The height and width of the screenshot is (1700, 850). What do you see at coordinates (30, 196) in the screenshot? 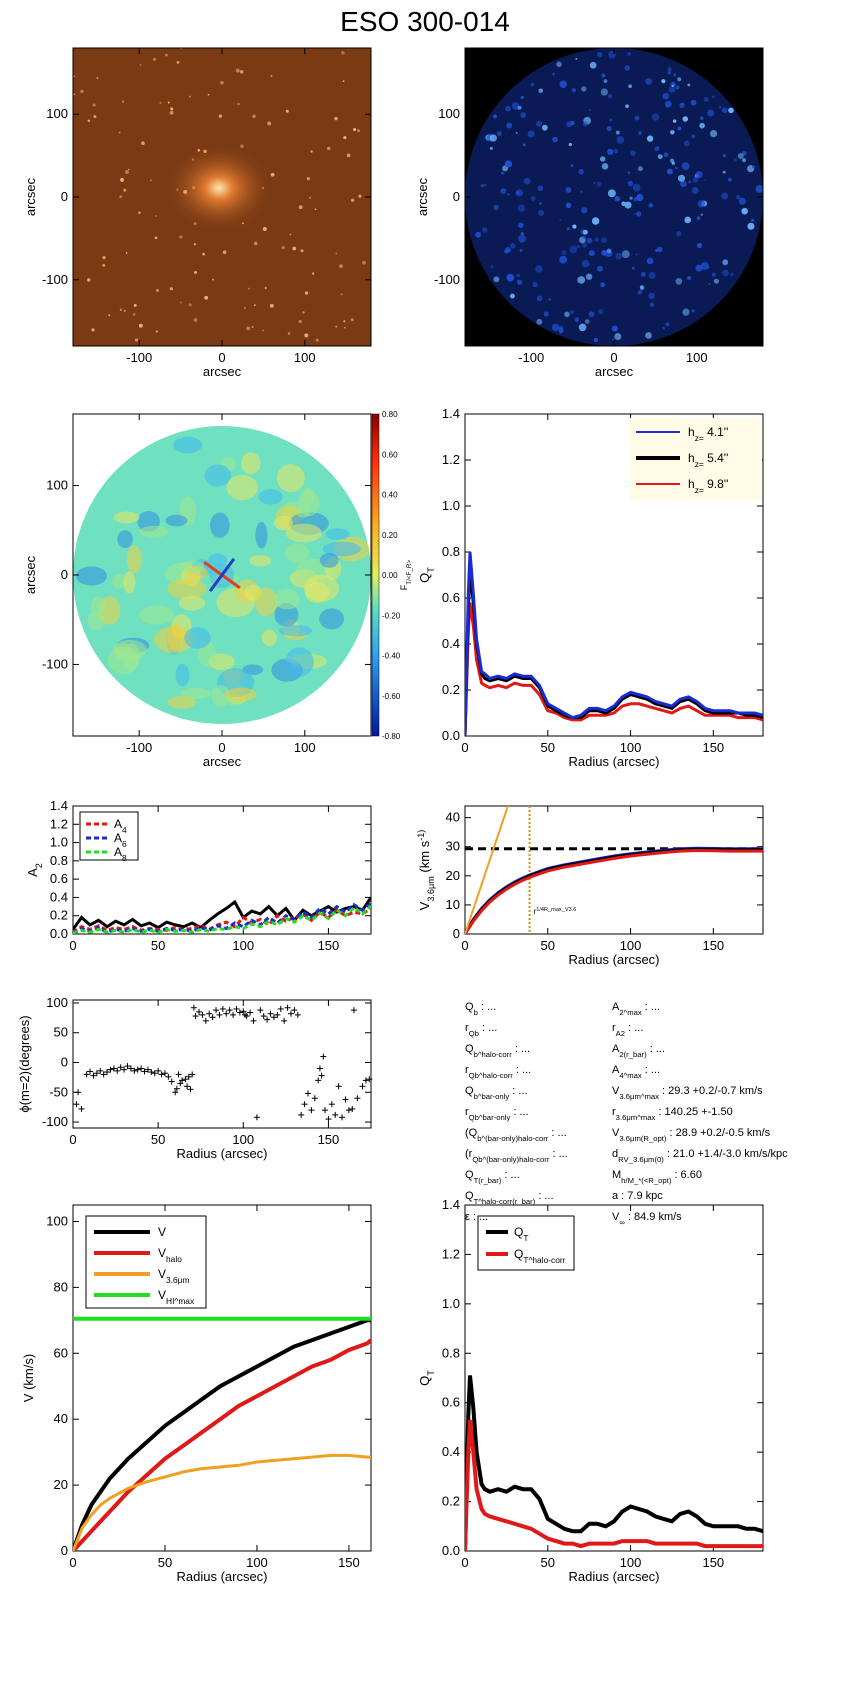
I see `y-axis-label: arcsec` at bounding box center [30, 196].